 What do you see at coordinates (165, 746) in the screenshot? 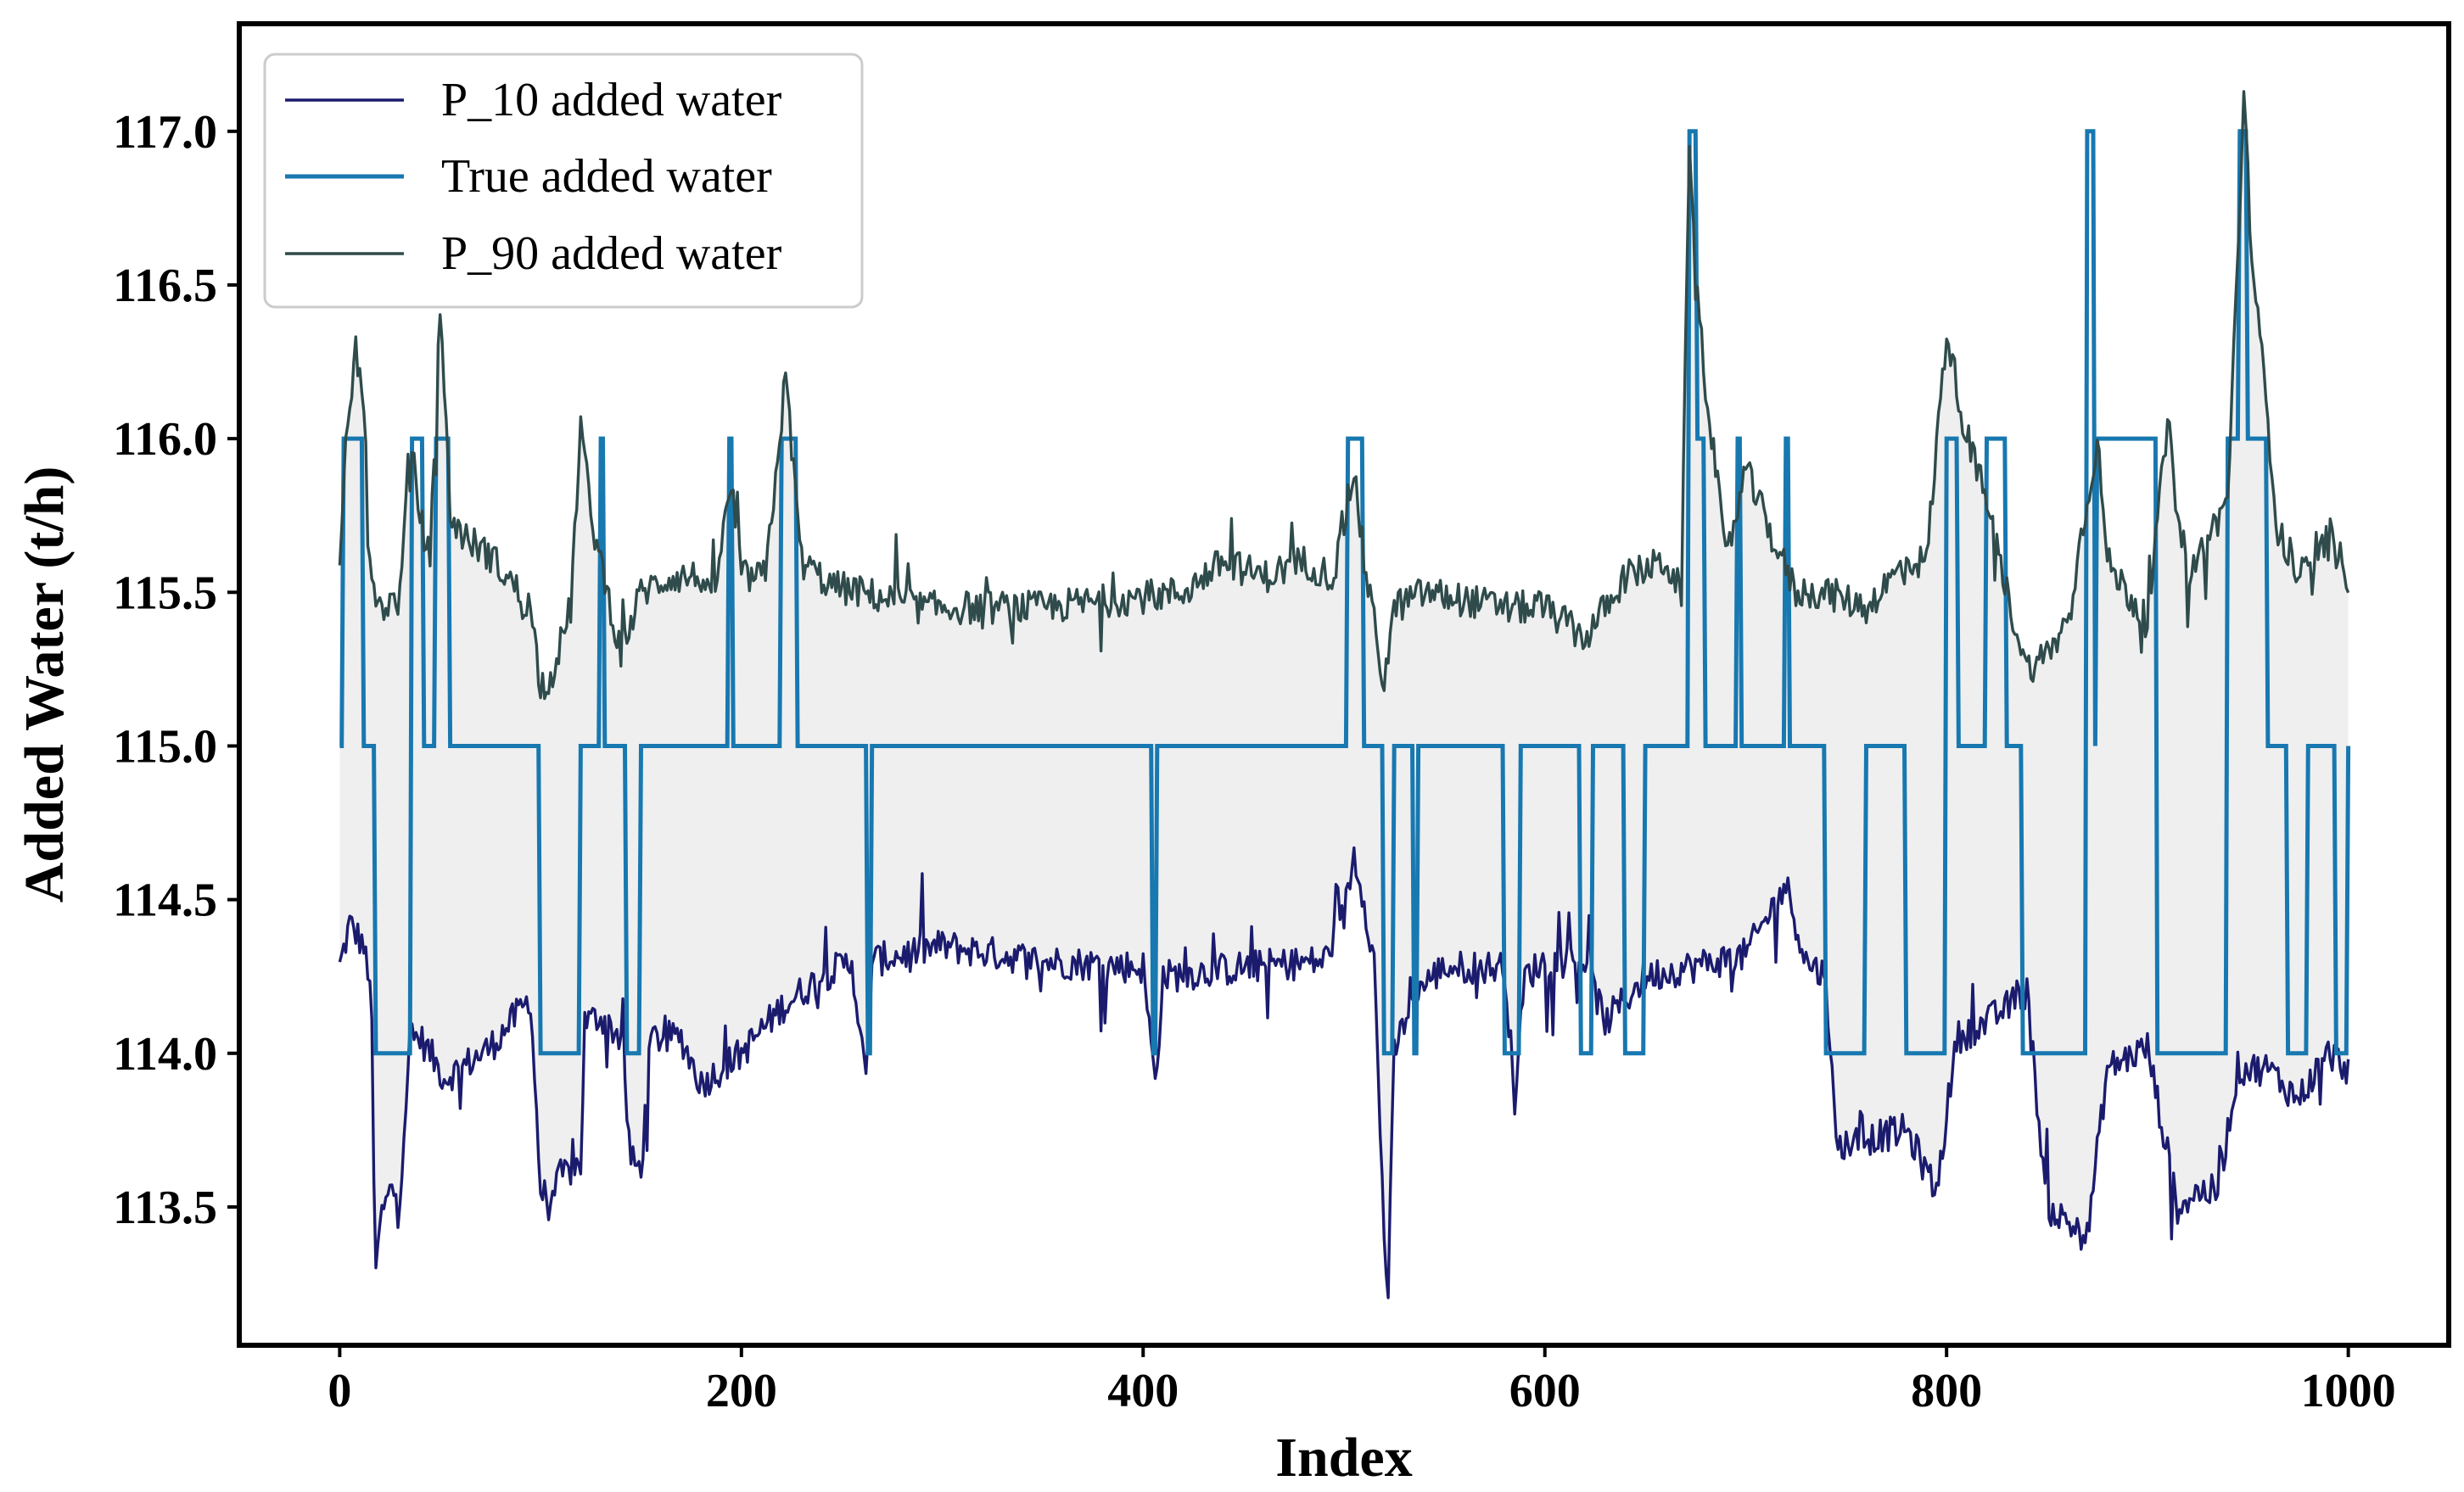
I see `y-tick-label: 115.0` at bounding box center [165, 746].